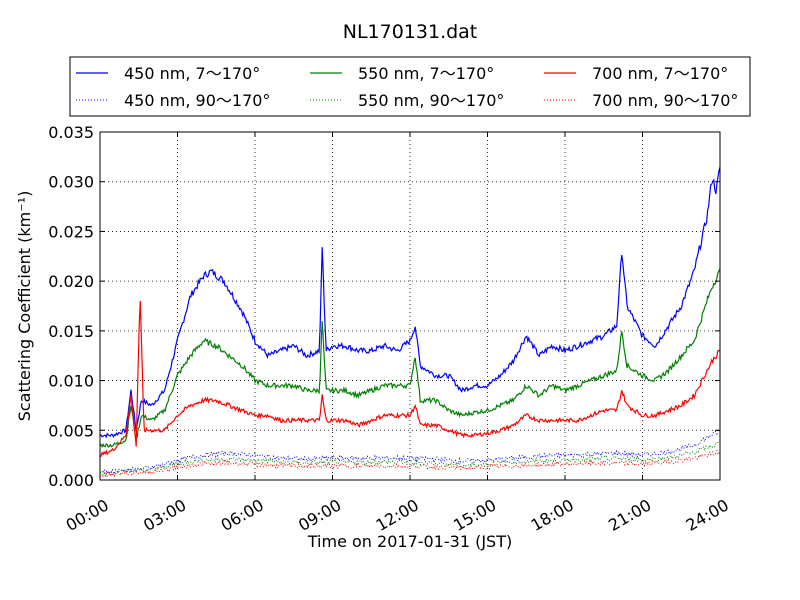 This screenshot has height=600, width=800. What do you see at coordinates (409, 541) in the screenshot?
I see `x-axis-label: Time on 2017-01-31 (JST)` at bounding box center [409, 541].